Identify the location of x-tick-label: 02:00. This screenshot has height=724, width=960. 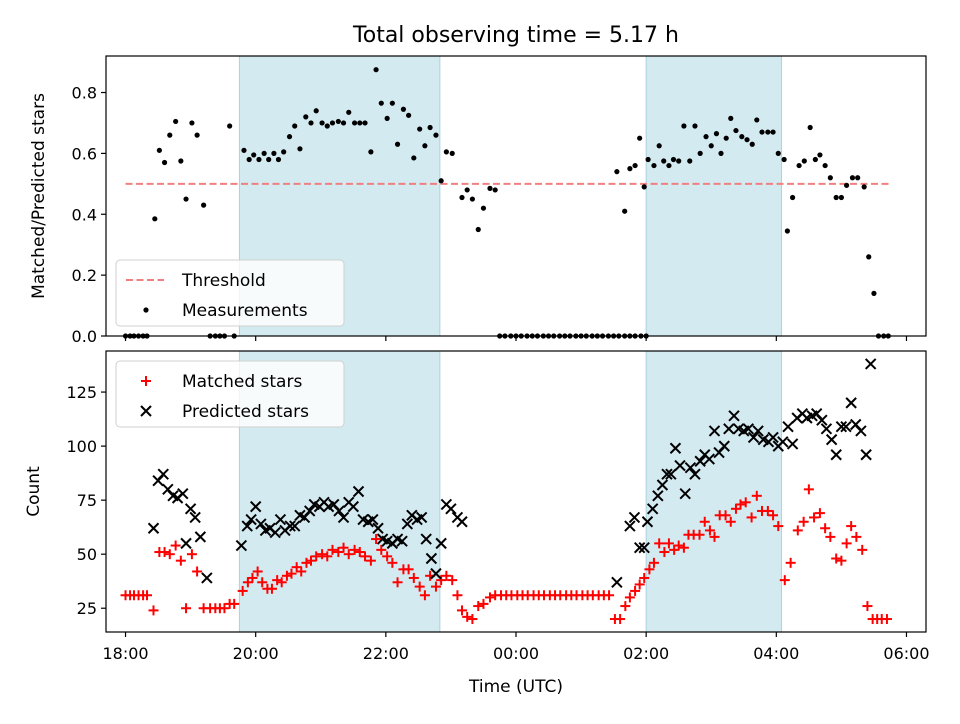
(646, 653).